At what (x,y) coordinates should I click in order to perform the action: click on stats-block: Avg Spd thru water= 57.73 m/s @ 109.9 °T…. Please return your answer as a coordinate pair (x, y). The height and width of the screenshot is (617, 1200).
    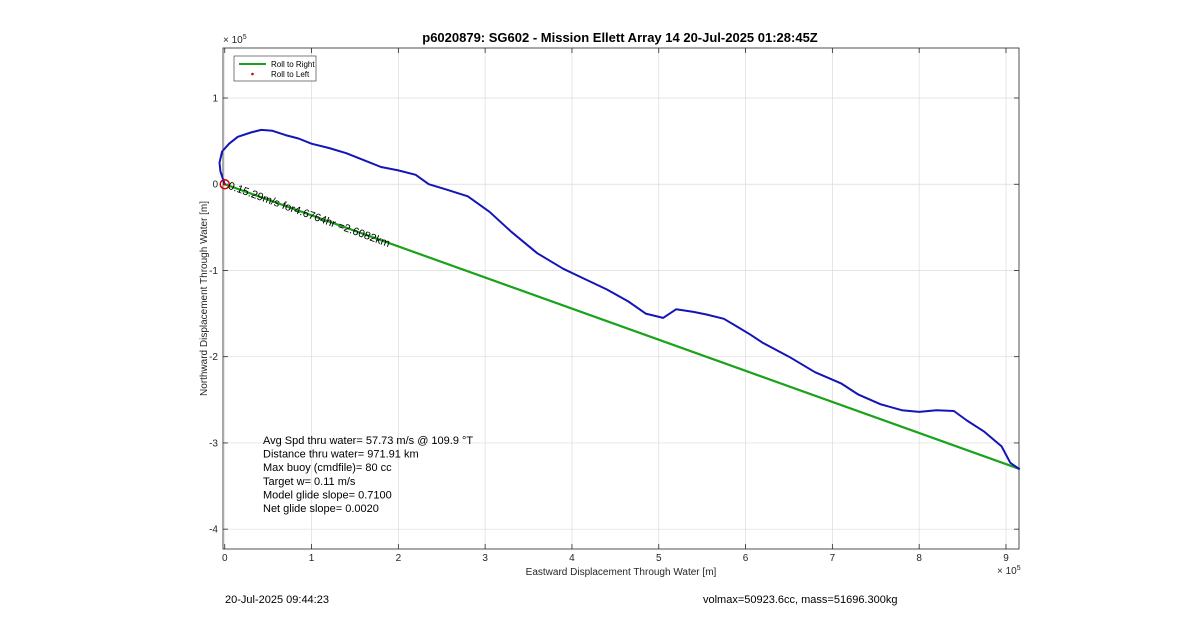
    Looking at the image, I should click on (368, 475).